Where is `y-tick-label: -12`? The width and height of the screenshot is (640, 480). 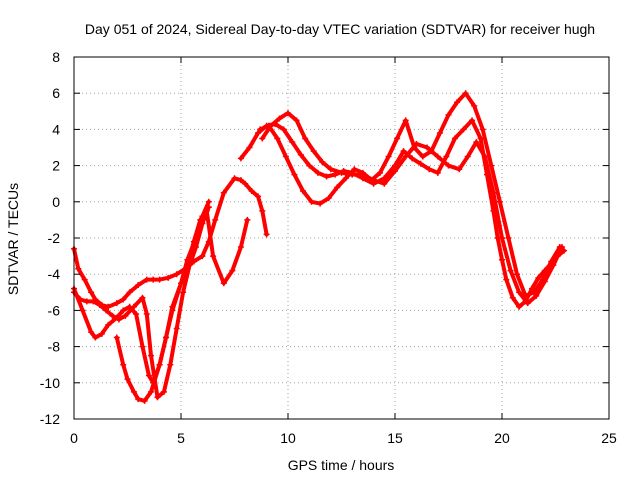 y-tick-label: -12 is located at coordinates (50, 419).